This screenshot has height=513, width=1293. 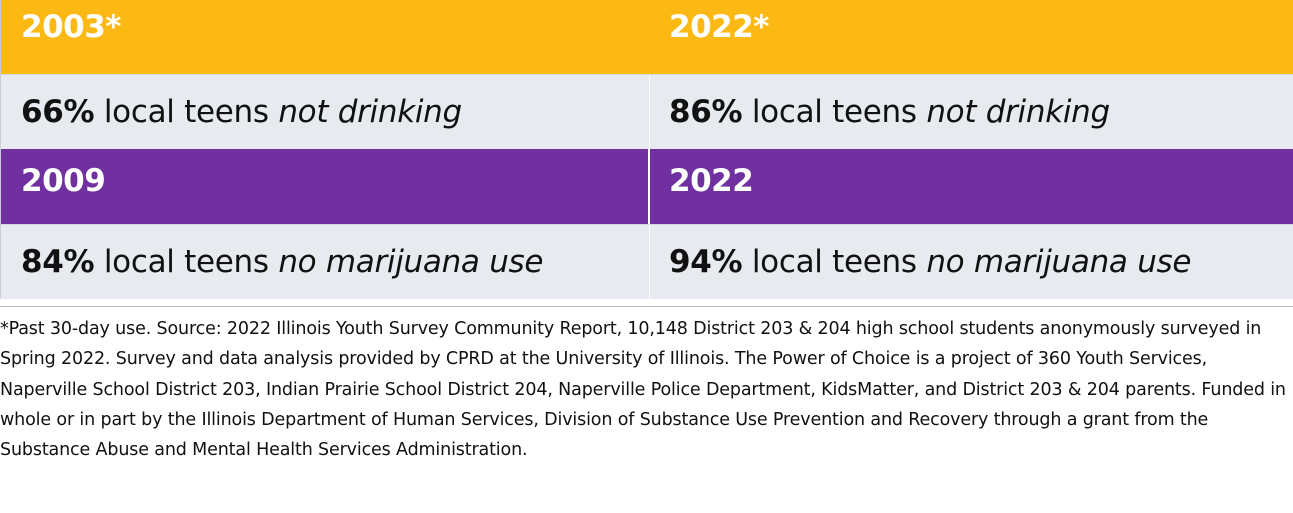 I want to click on marijuana-year-header-left: 2009, so click(x=325, y=186).